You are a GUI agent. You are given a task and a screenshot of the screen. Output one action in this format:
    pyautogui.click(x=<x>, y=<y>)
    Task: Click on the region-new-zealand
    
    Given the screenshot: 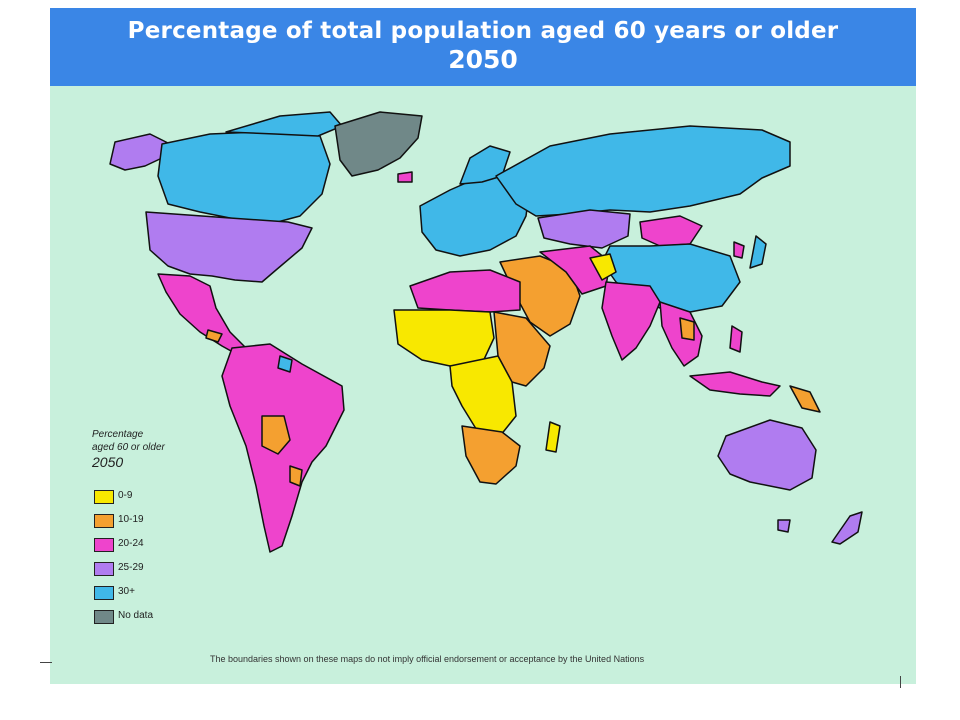 What is the action you would take?
    pyautogui.click(x=847, y=528)
    